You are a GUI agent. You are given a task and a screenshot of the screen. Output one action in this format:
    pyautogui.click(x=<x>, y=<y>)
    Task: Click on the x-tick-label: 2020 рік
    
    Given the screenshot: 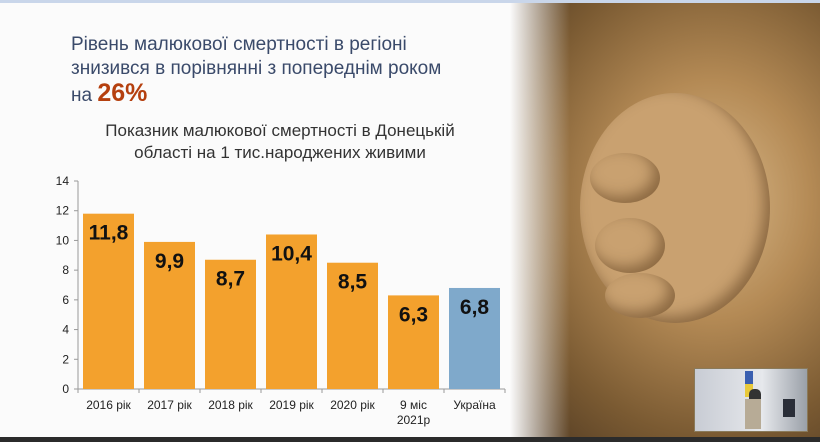 What is the action you would take?
    pyautogui.click(x=352, y=405)
    